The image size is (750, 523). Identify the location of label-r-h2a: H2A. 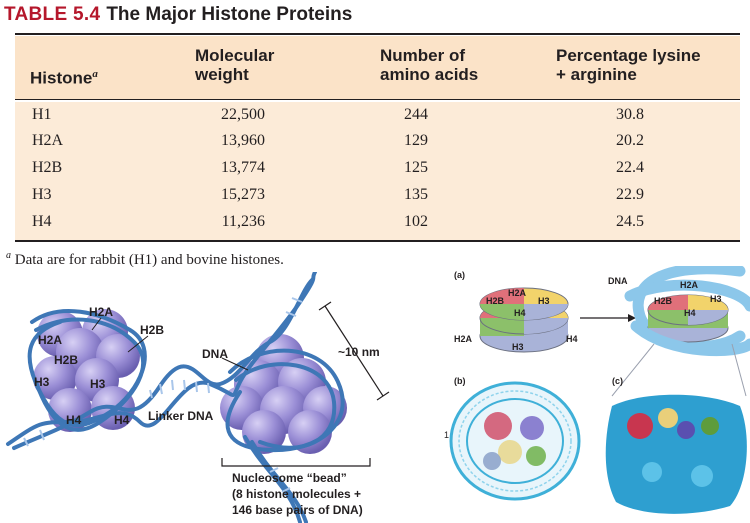
(689, 285).